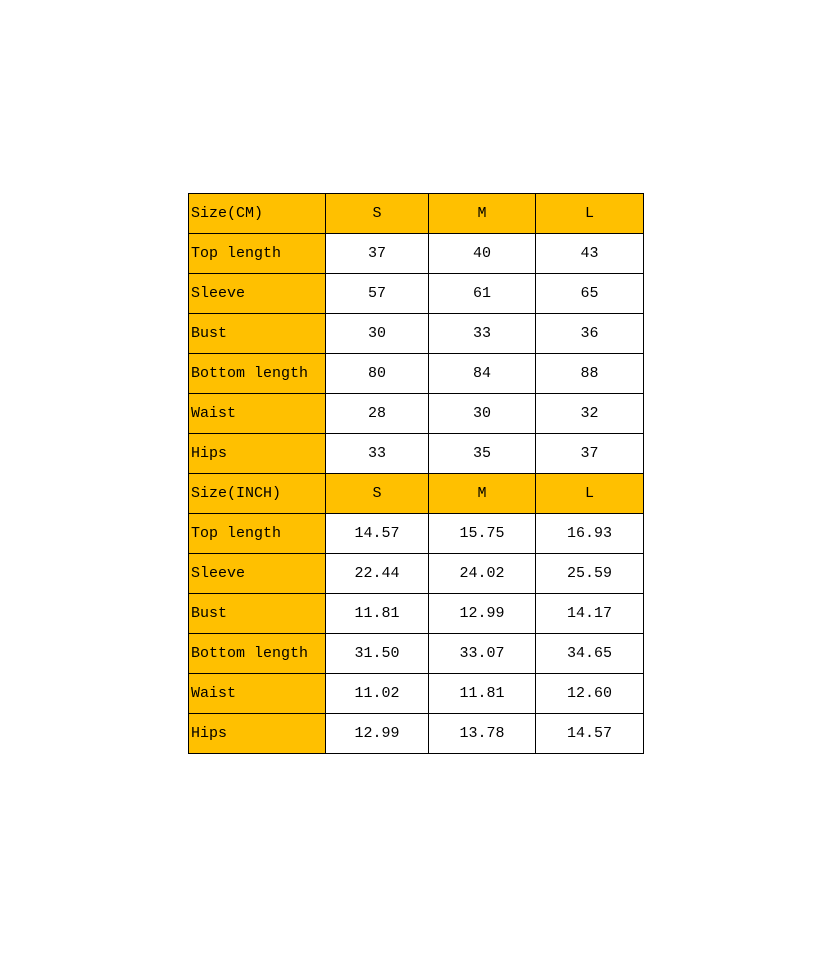  I want to click on table-row: Bust 30 33 36, so click(416, 333).